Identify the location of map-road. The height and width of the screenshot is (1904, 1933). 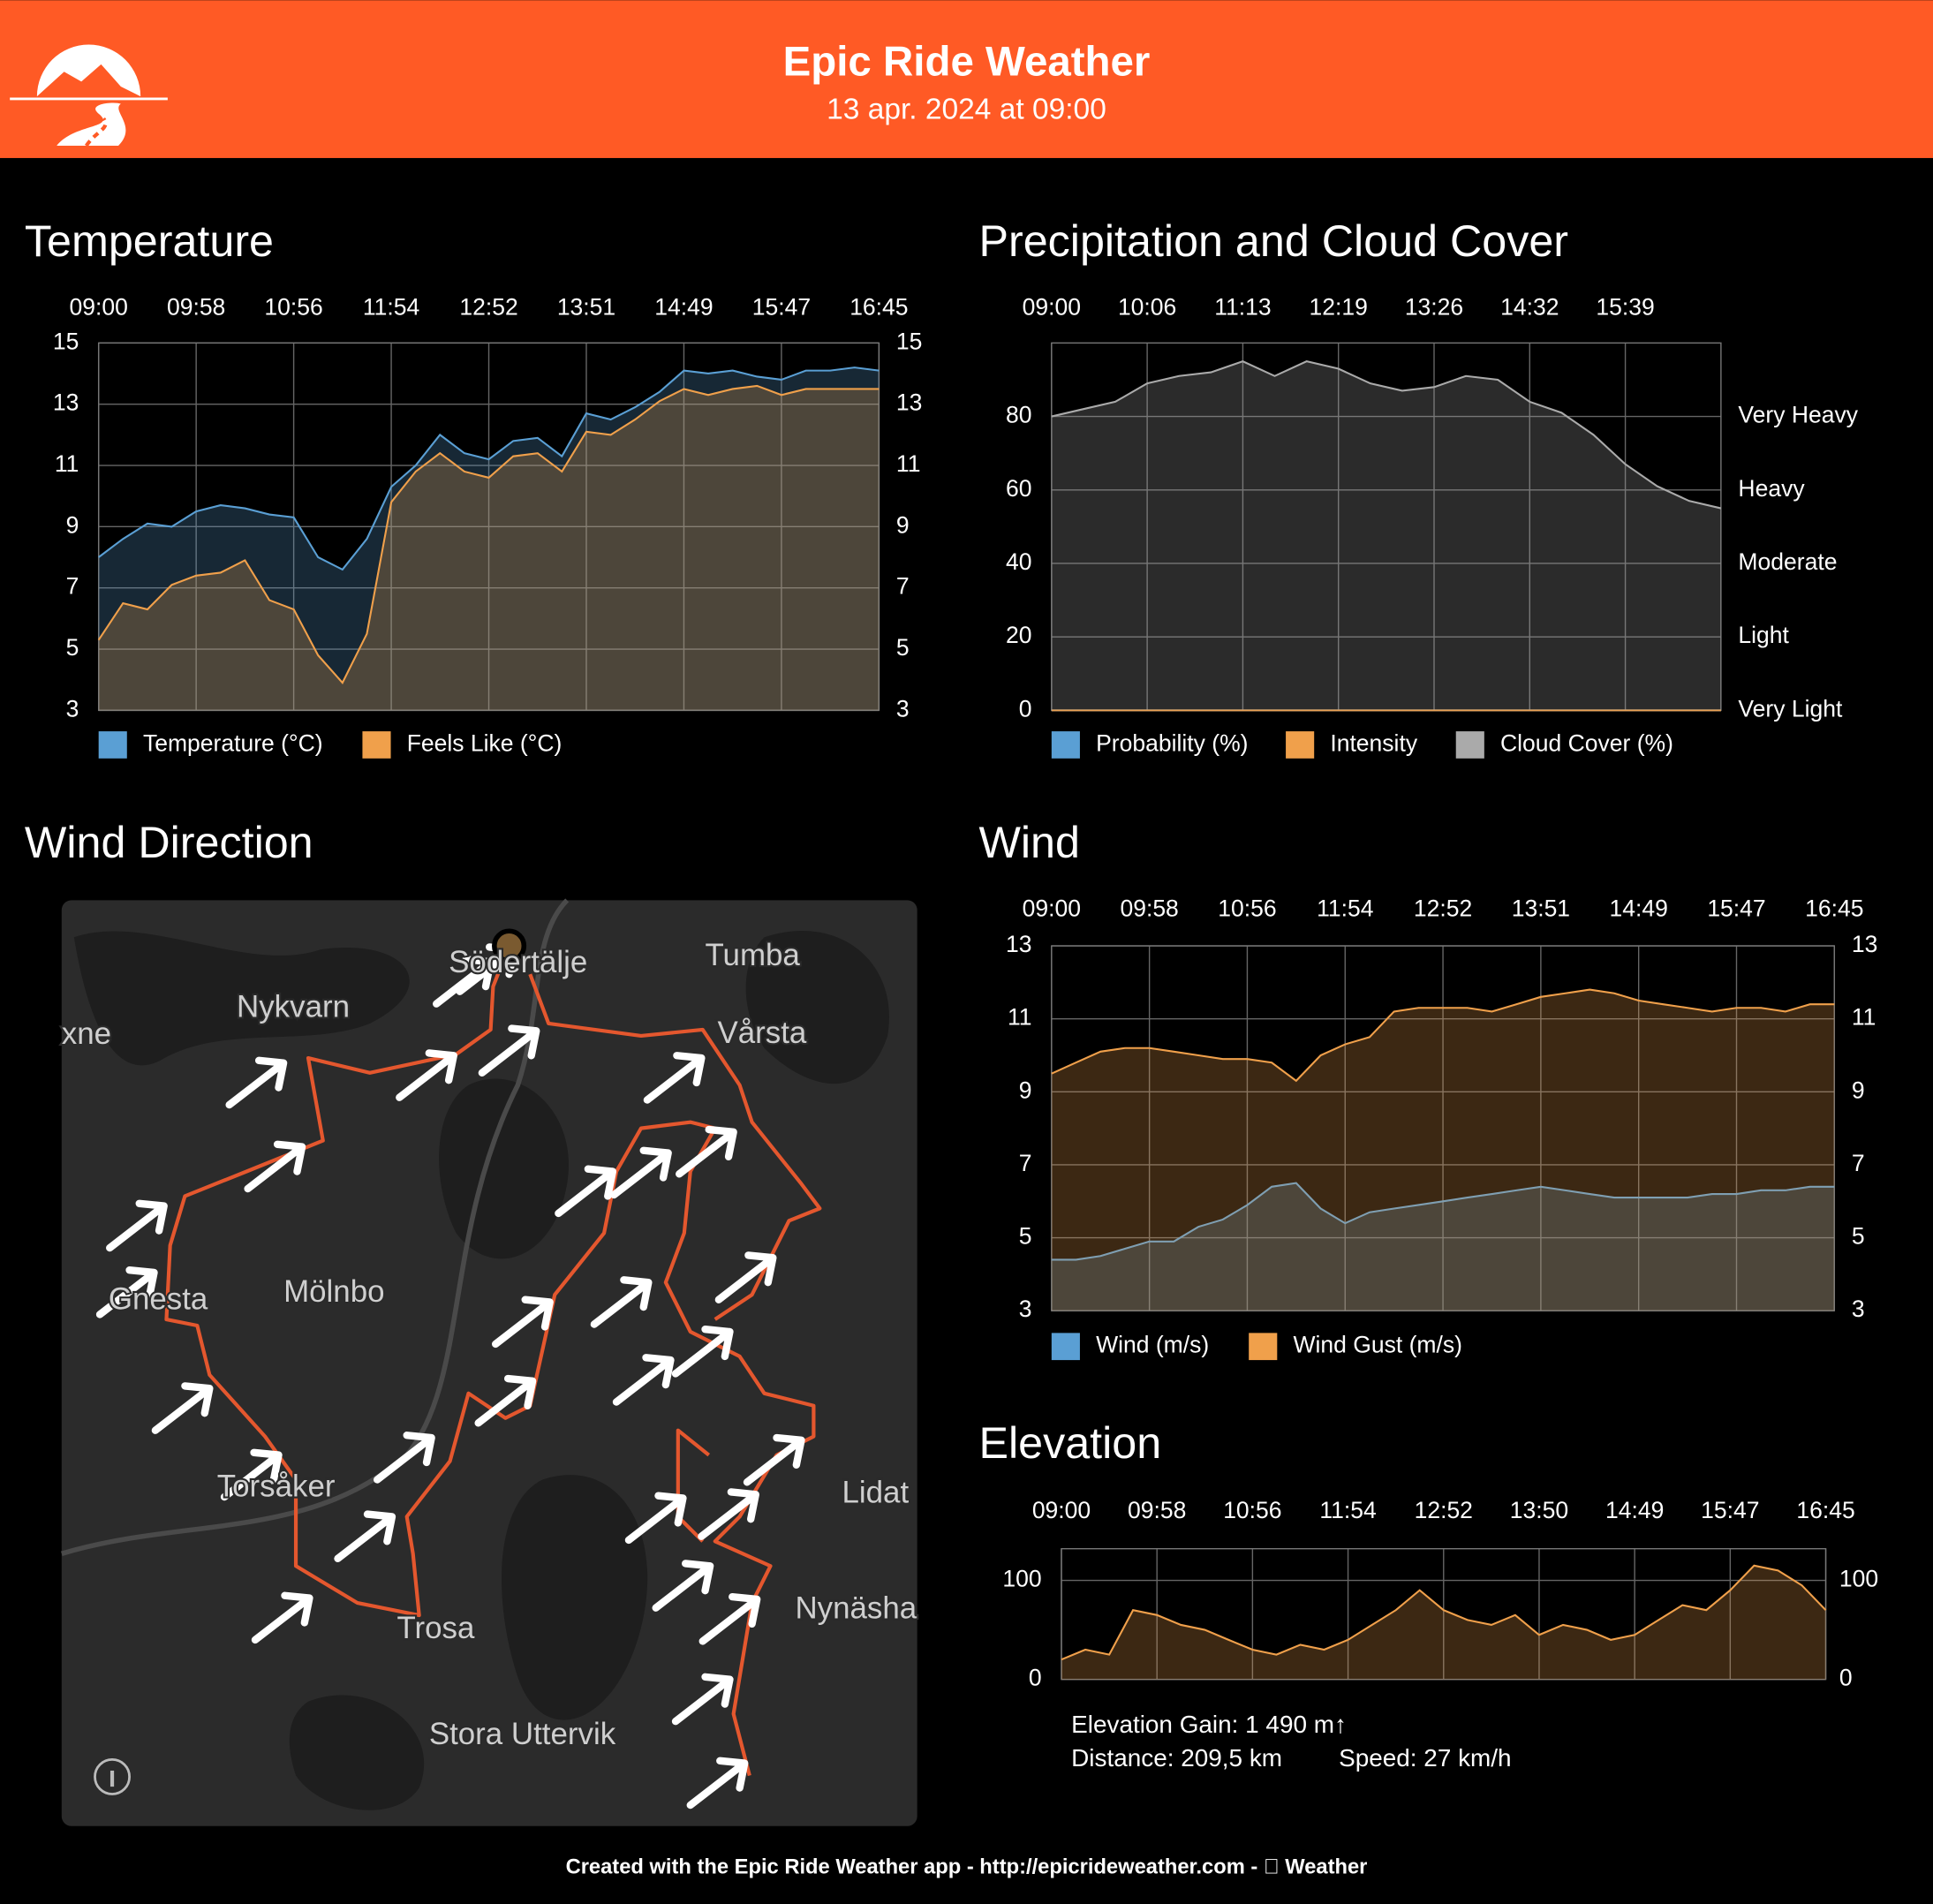
(315, 1227).